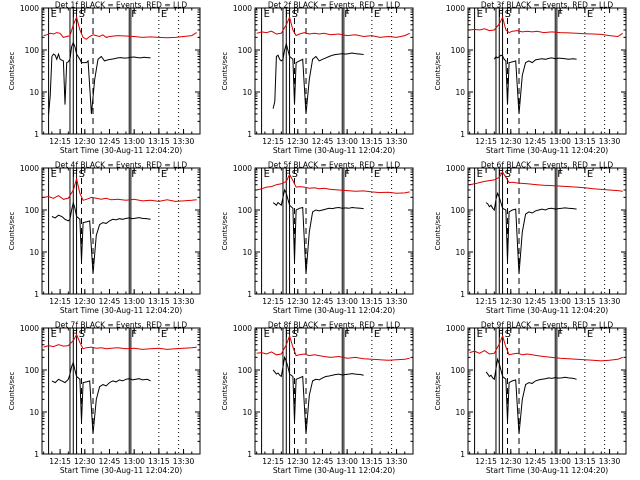  Describe the element at coordinates (547, 325) in the screenshot. I see `chart-title: Det 9f BLACK = Events, RED = LLD` at that location.